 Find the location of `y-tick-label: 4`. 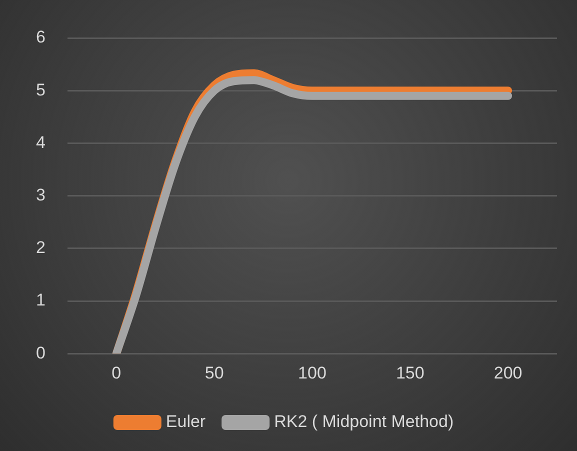

y-tick-label: 4 is located at coordinates (41, 142).